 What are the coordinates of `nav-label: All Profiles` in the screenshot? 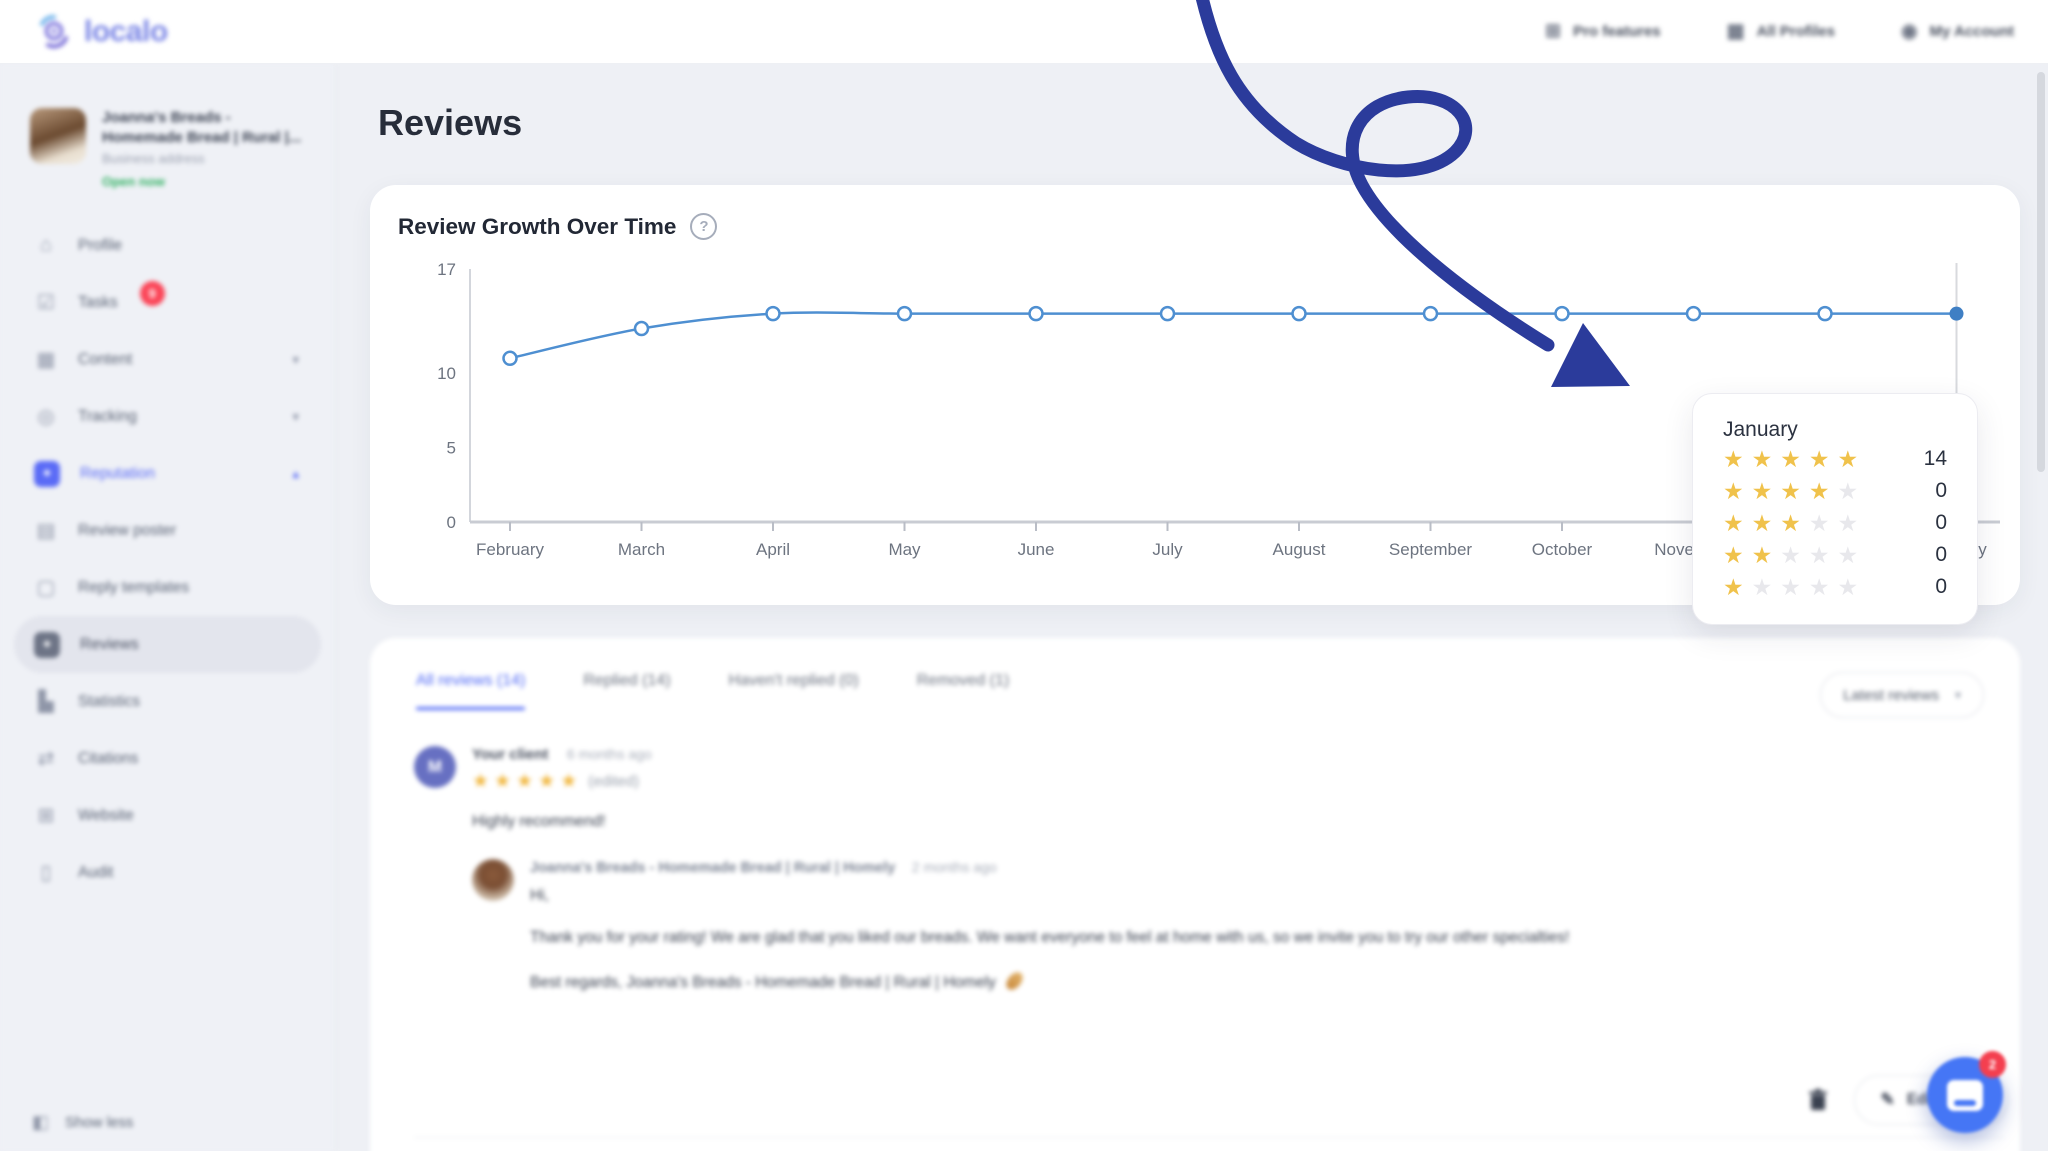 It's located at (1795, 31).